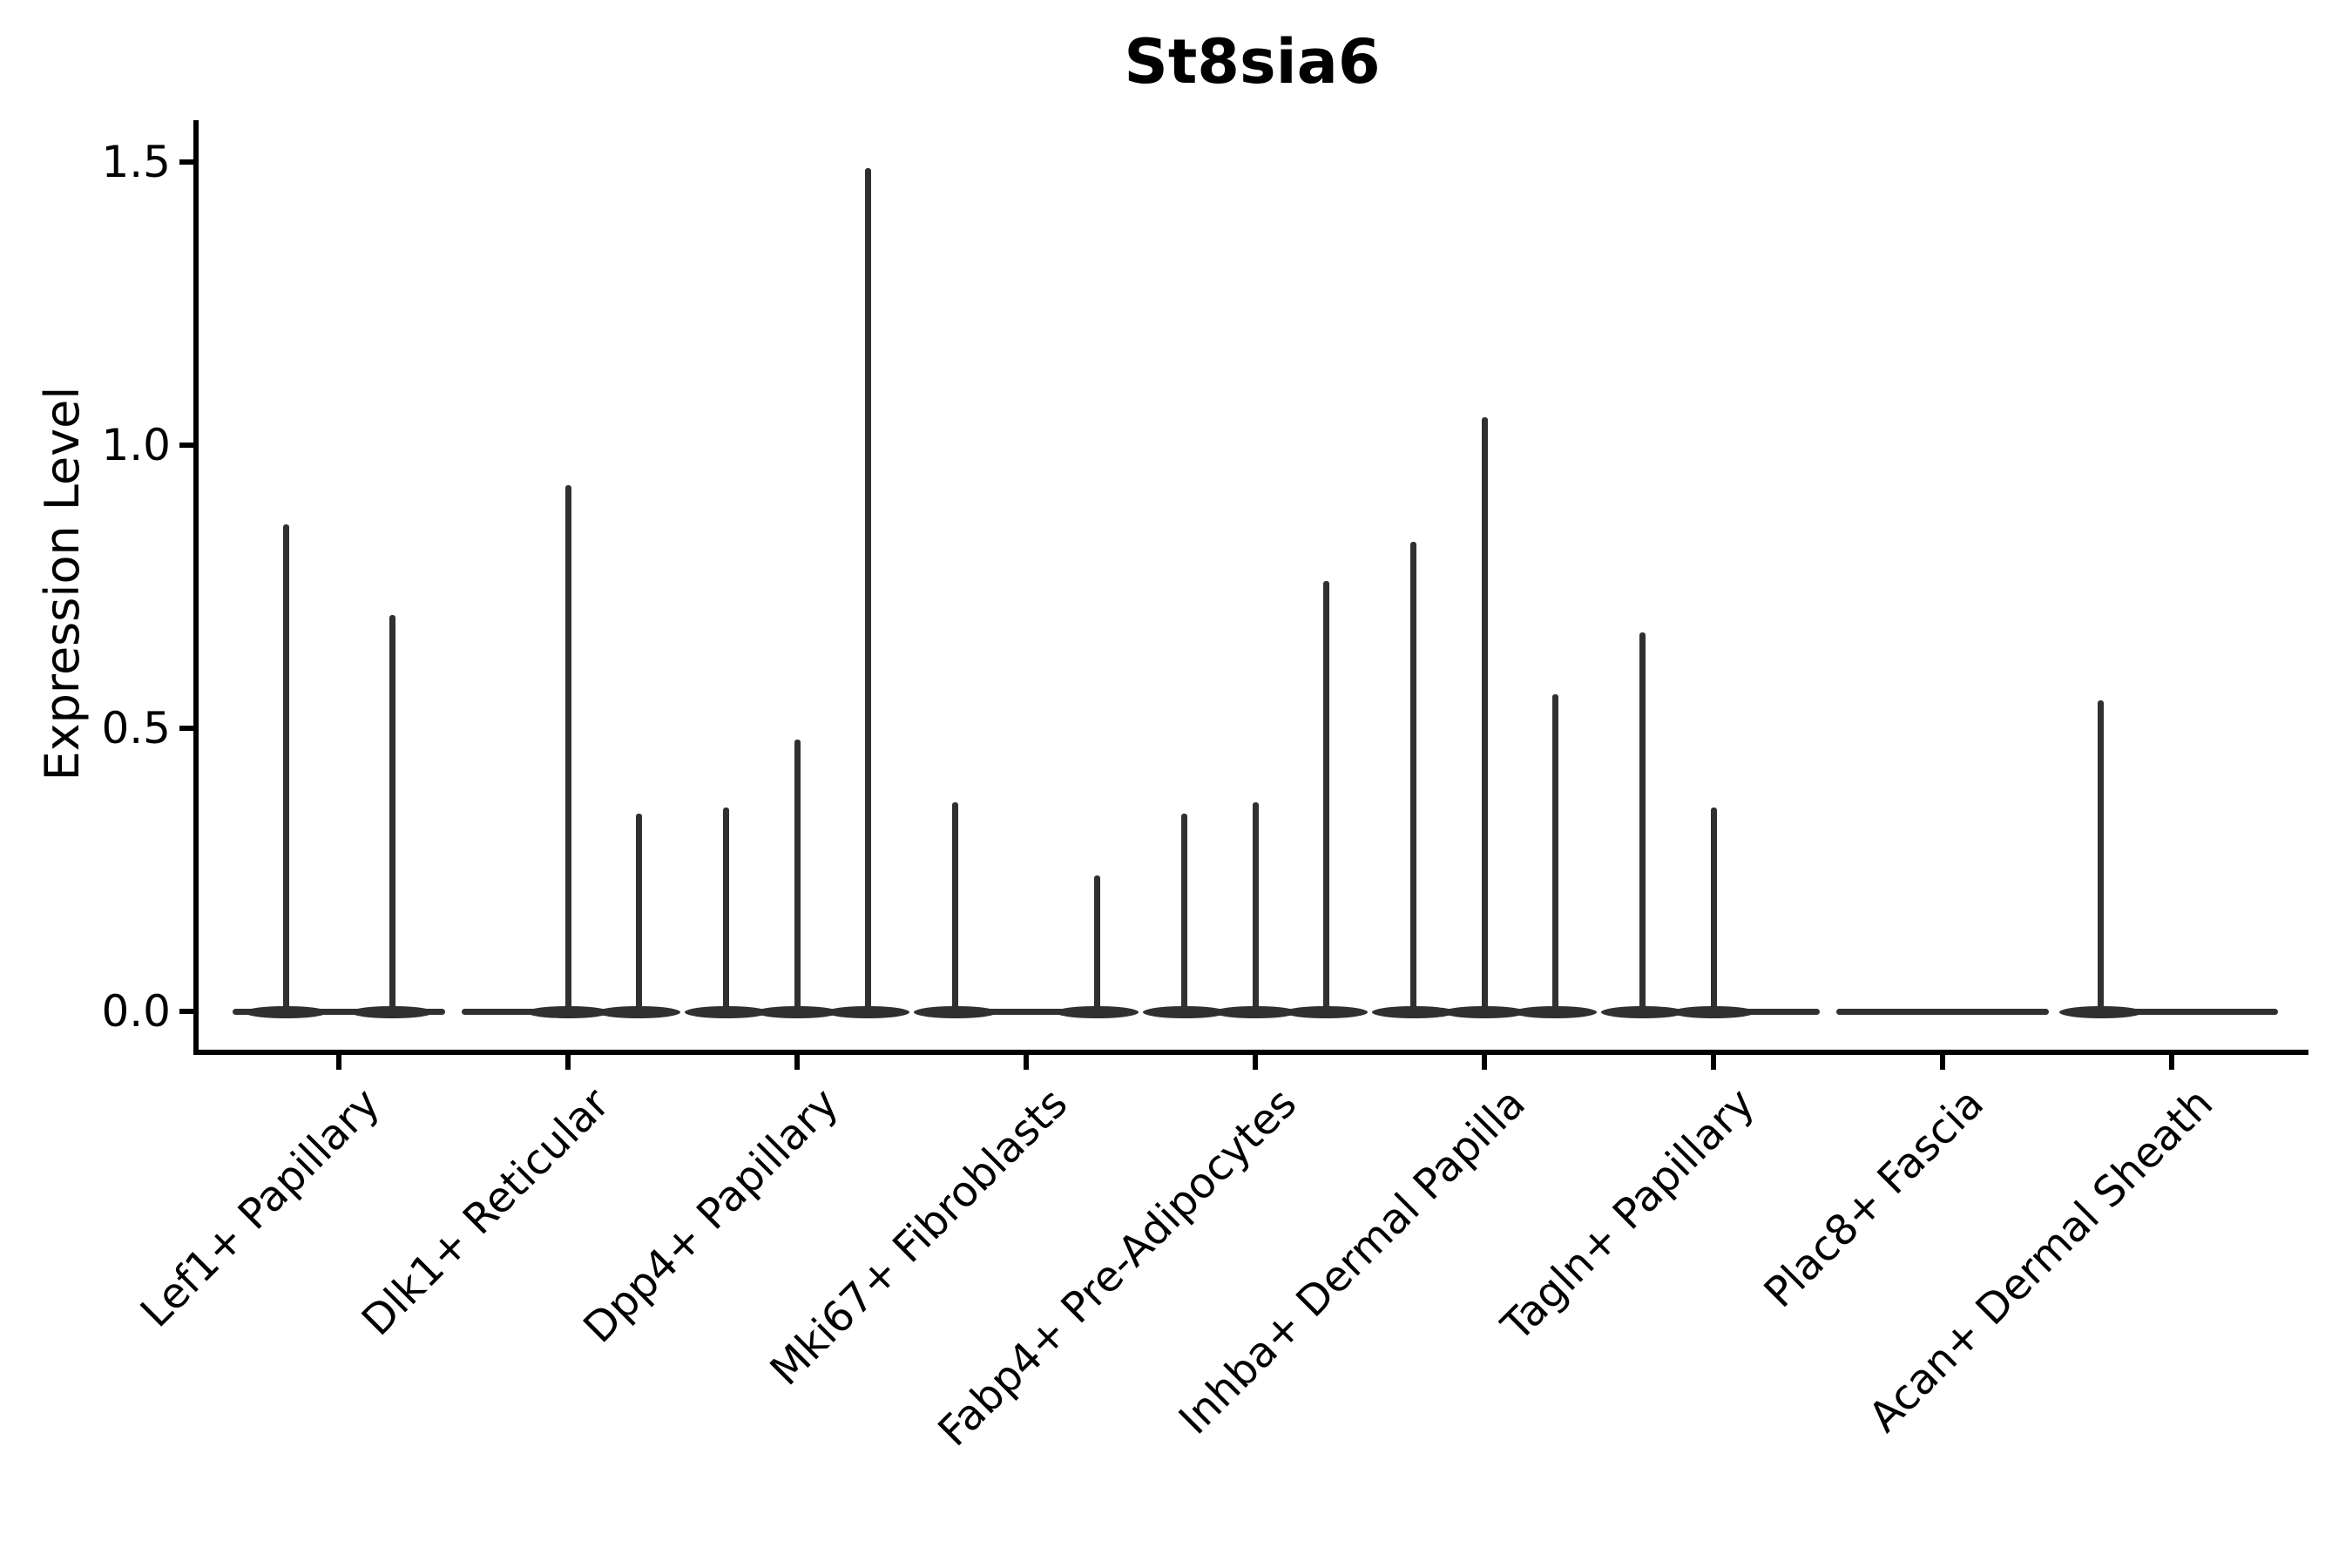 This screenshot has height=1568, width=2352. I want to click on plot-title: St8sia6, so click(1252, 62).